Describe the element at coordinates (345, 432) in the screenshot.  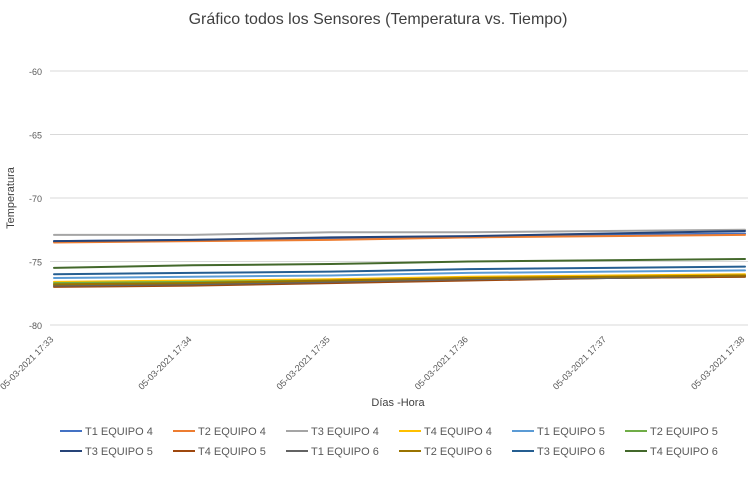
I see `legend-label: T3 EQUIPO 4` at that location.